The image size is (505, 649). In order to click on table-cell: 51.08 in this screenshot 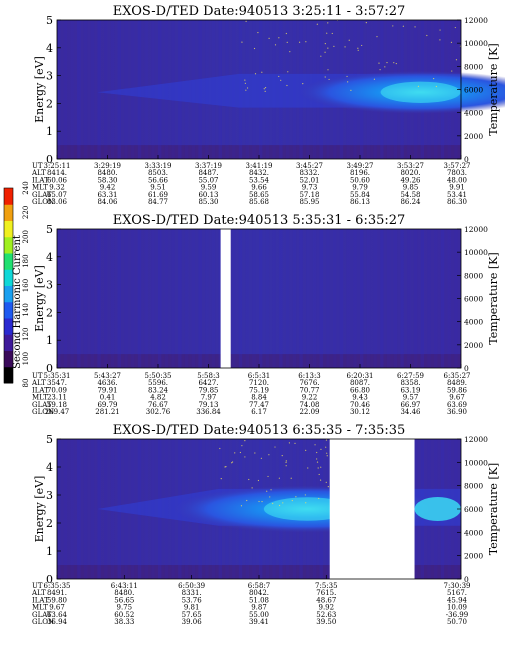, I will do `click(259, 600)`.